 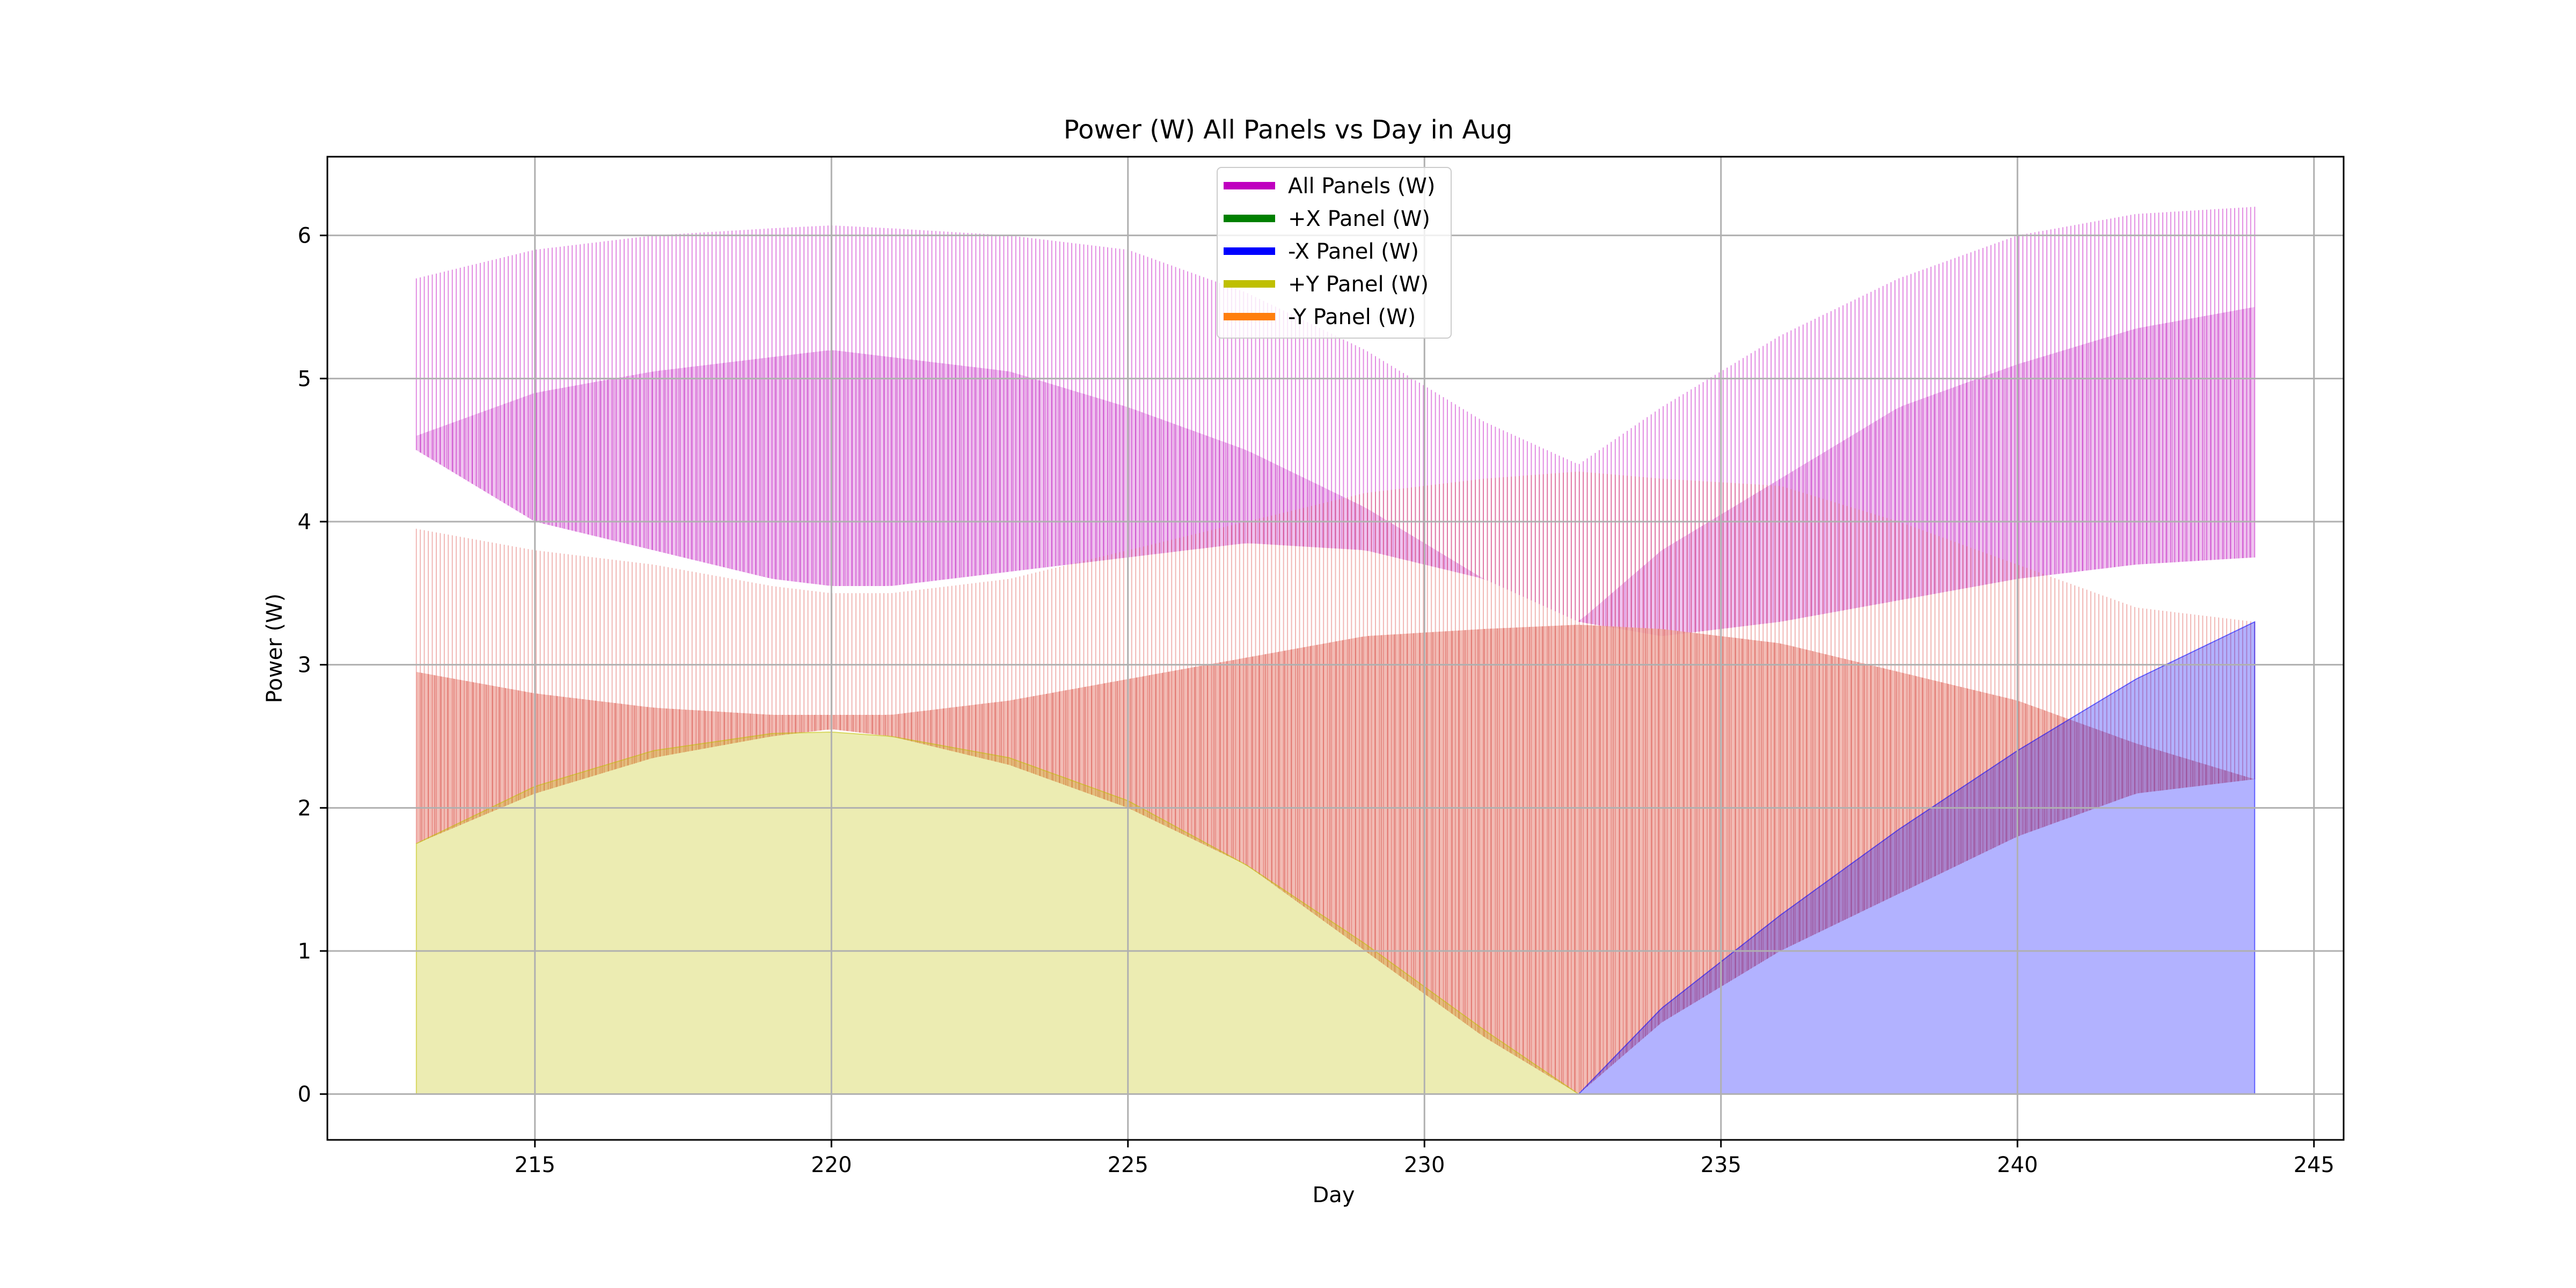 What do you see at coordinates (304, 665) in the screenshot?
I see `y-tick-label: 3` at bounding box center [304, 665].